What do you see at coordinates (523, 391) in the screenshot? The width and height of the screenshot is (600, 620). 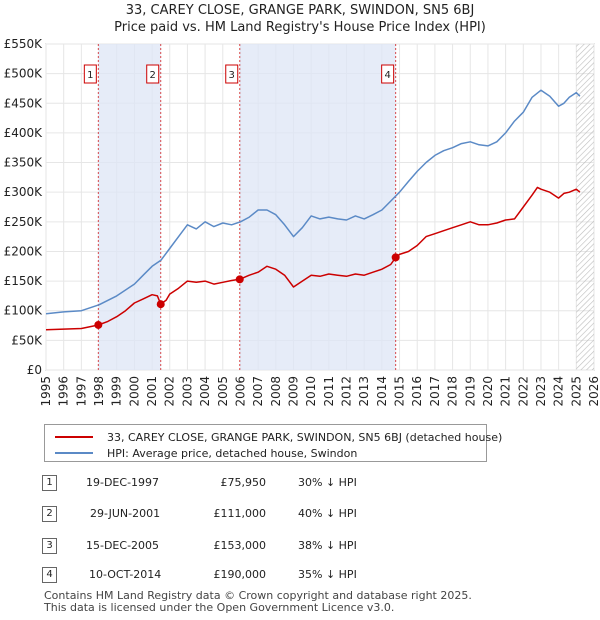 I see `x-tick-label: 2022` at bounding box center [523, 391].